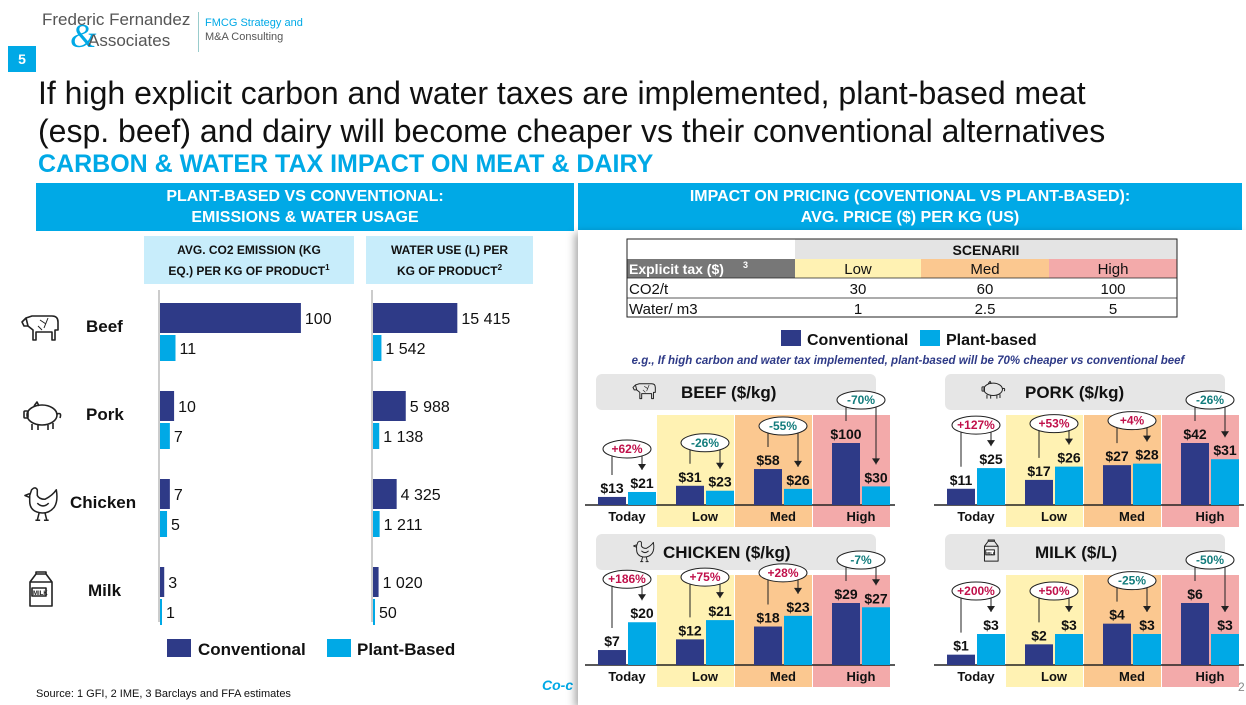  I want to click on change-arrow-today, so click(627, 465).